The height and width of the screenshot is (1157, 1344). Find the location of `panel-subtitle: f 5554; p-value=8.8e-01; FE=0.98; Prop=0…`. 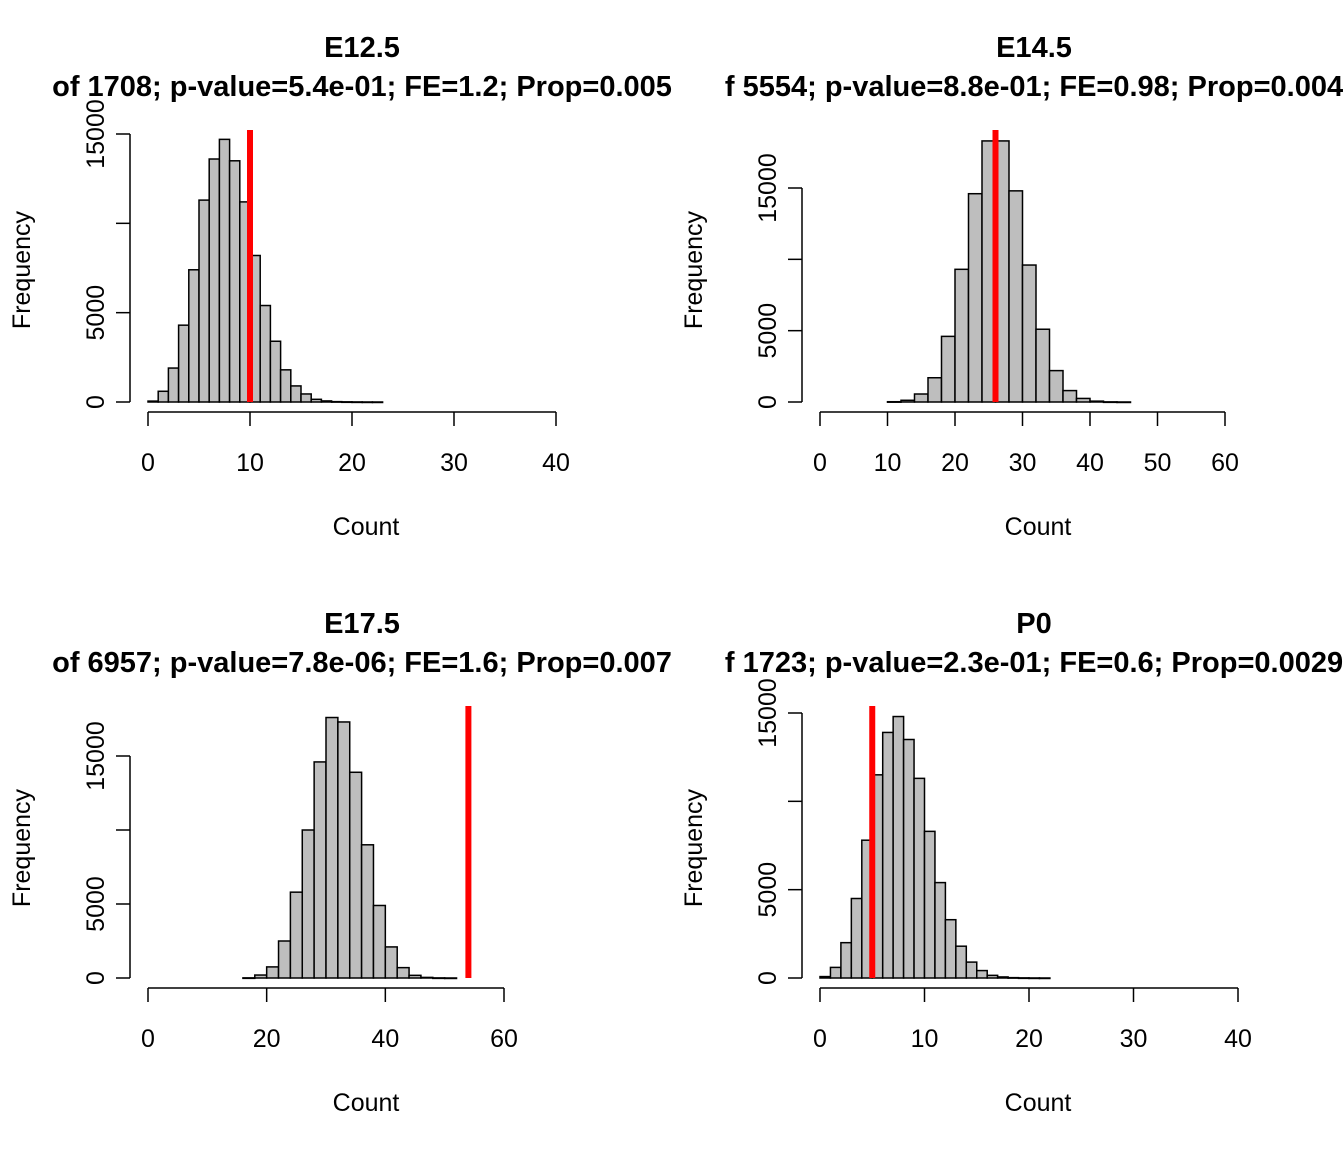

panel-subtitle: f 5554; p-value=8.8e-01; FE=0.98; Prop=0… is located at coordinates (1034, 87).